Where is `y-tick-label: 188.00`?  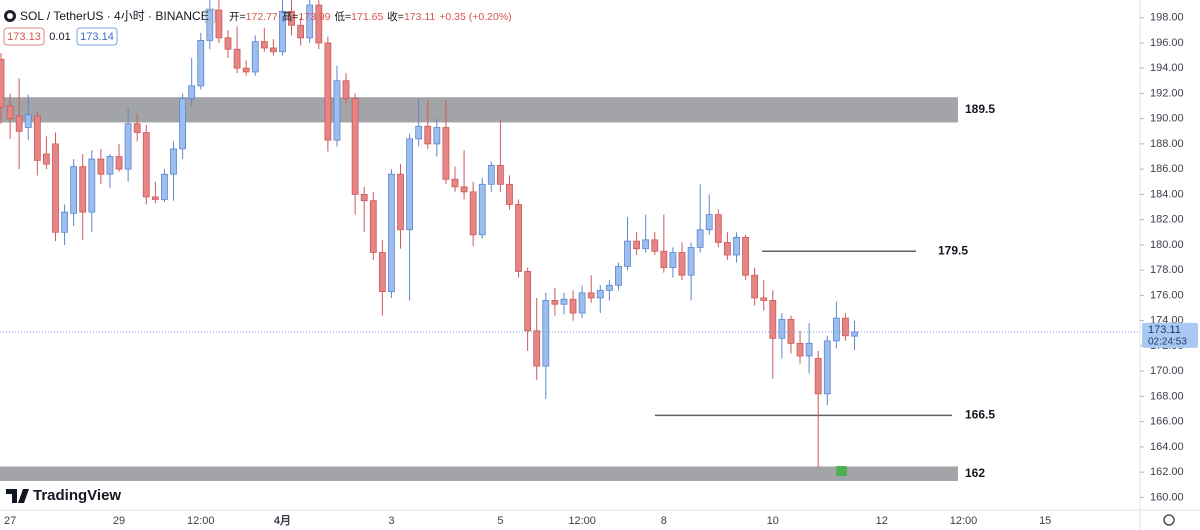 y-tick-label: 188.00 is located at coordinates (1167, 144).